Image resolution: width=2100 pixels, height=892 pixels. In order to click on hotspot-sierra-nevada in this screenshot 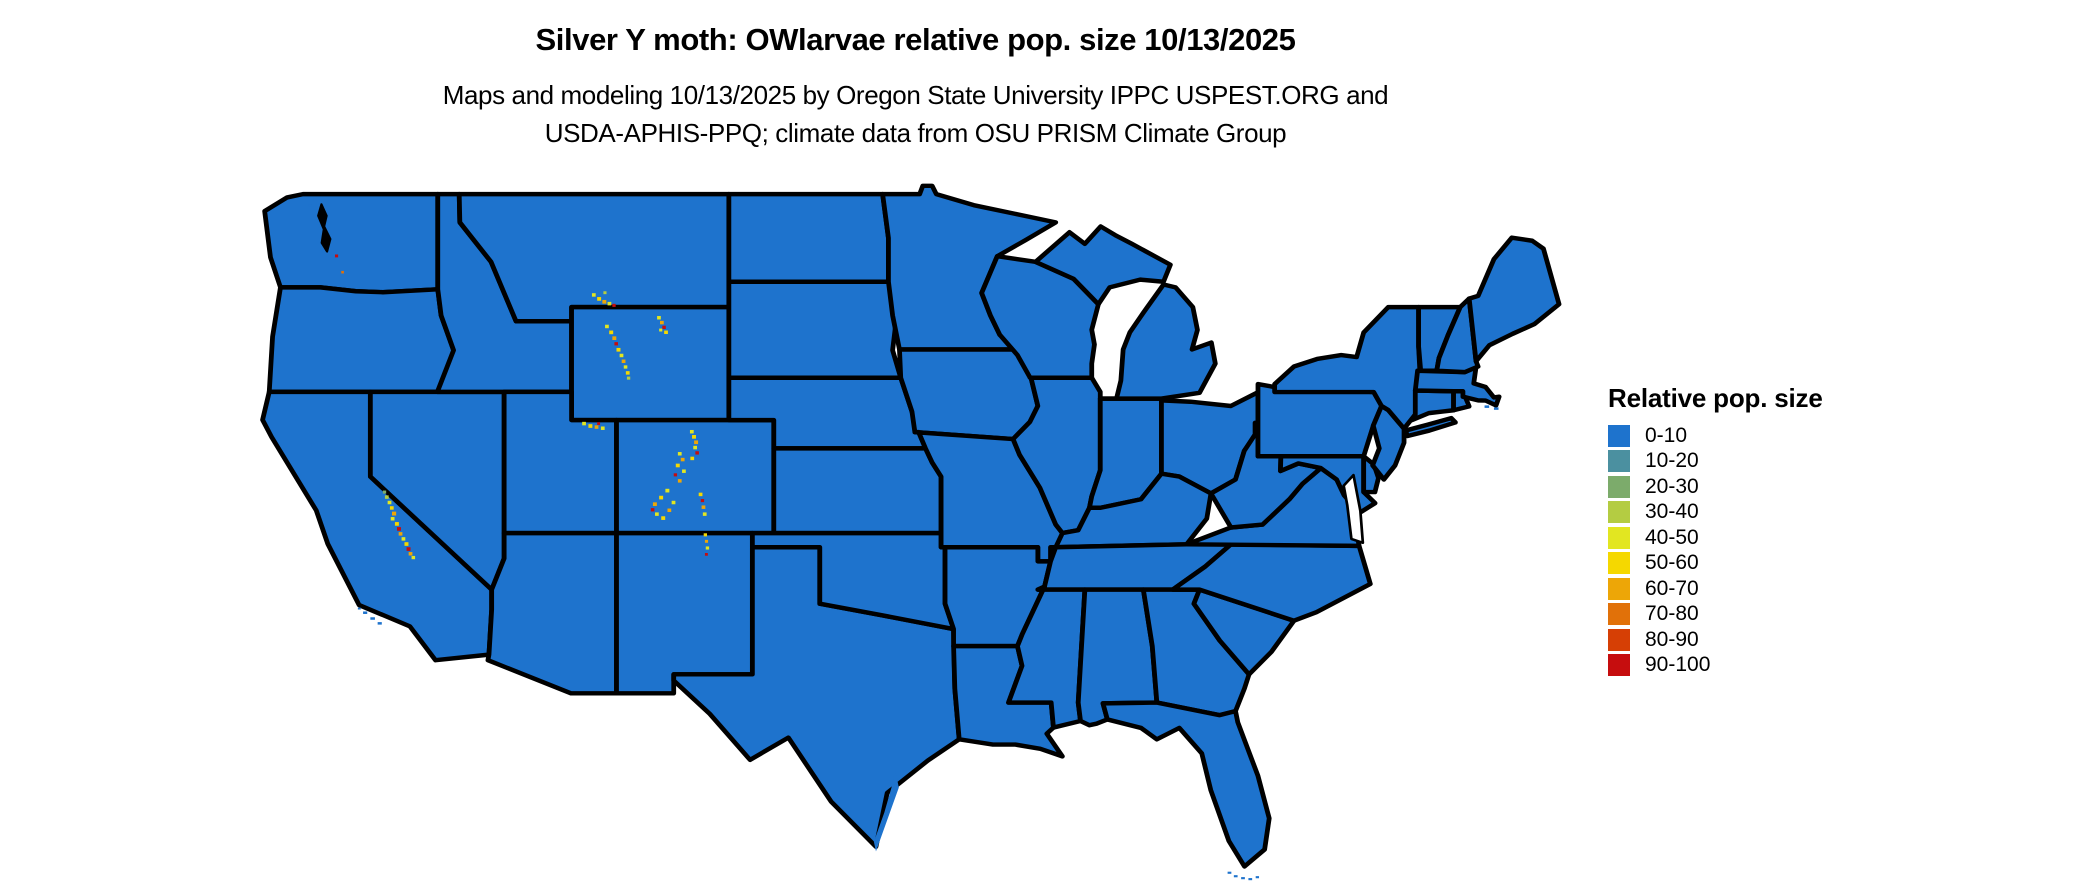, I will do `click(399, 525)`.